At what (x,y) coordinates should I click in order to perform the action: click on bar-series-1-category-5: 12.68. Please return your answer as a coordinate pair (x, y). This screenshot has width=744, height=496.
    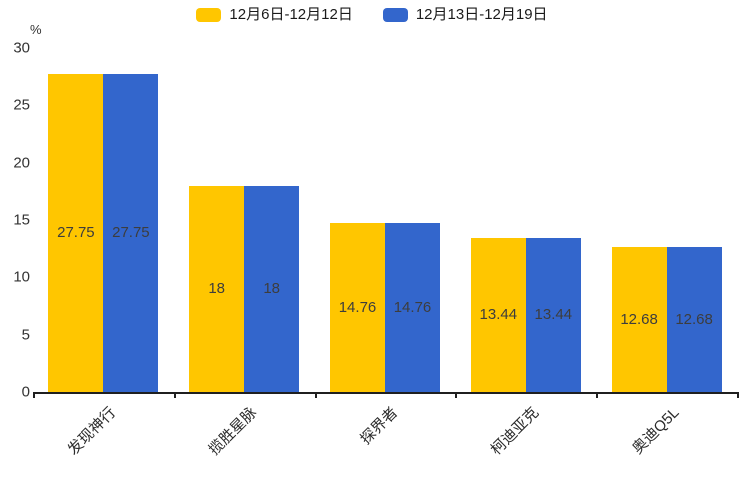
    Looking at the image, I should click on (639, 319).